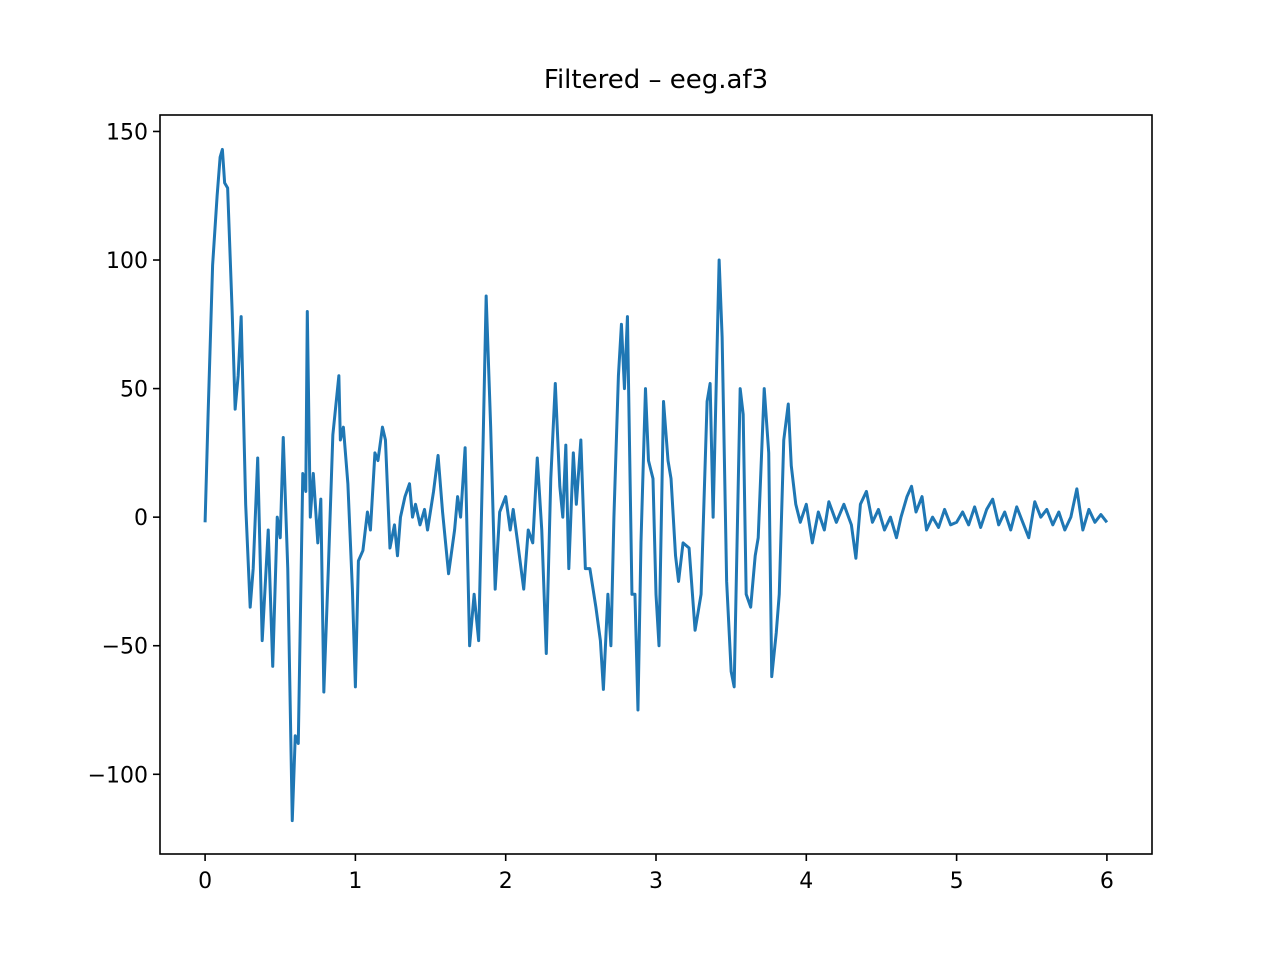 Image resolution: width=1280 pixels, height=964 pixels. What do you see at coordinates (1107, 881) in the screenshot?
I see `x-tick-label: 6` at bounding box center [1107, 881].